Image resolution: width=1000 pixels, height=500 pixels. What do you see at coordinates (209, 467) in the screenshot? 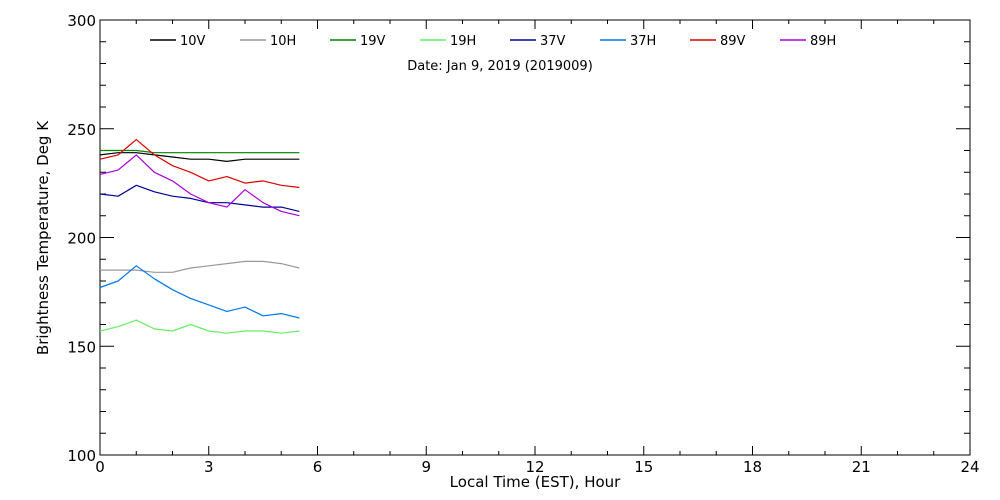
I see `x-tick-label: 3` at bounding box center [209, 467].